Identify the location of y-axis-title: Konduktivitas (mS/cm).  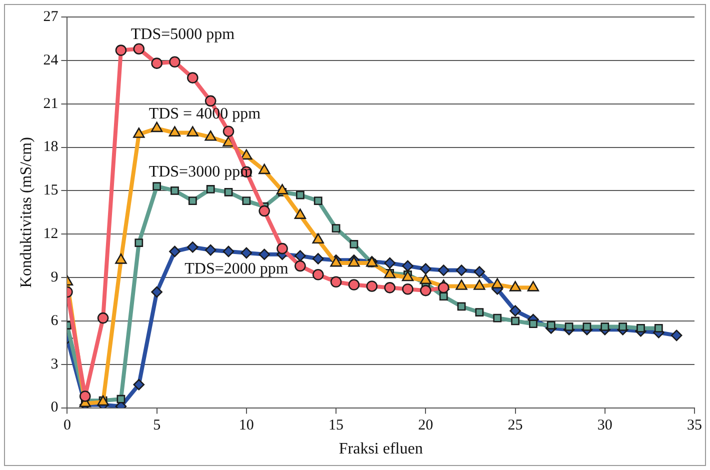
(26, 212).